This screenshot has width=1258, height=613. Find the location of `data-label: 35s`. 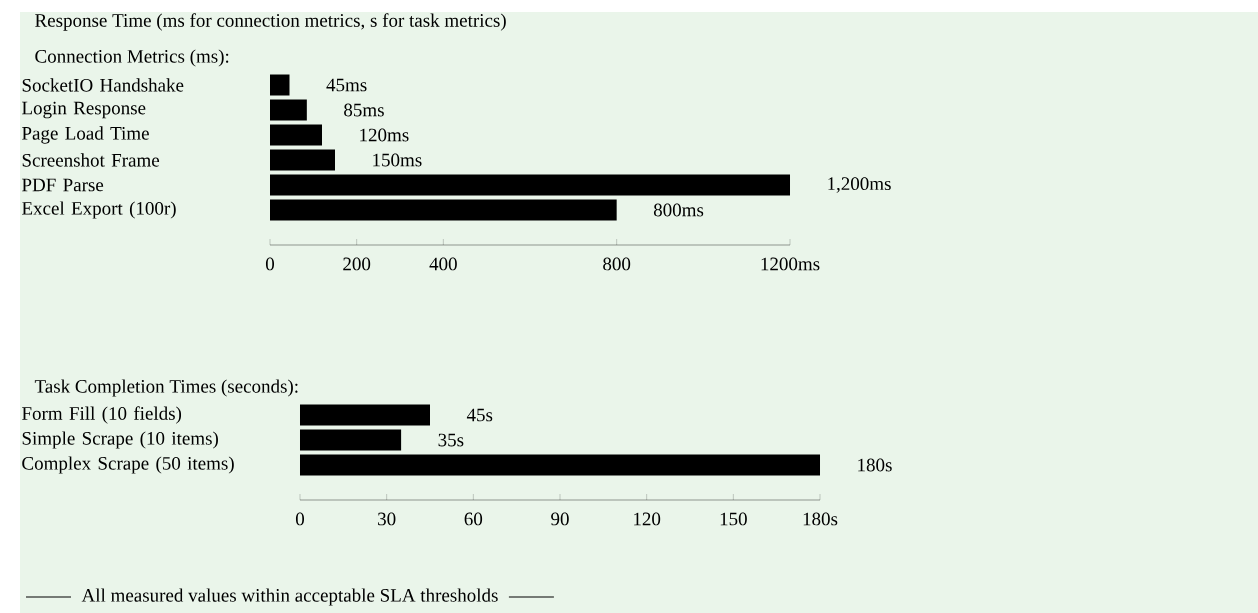

data-label: 35s is located at coordinates (451, 440).